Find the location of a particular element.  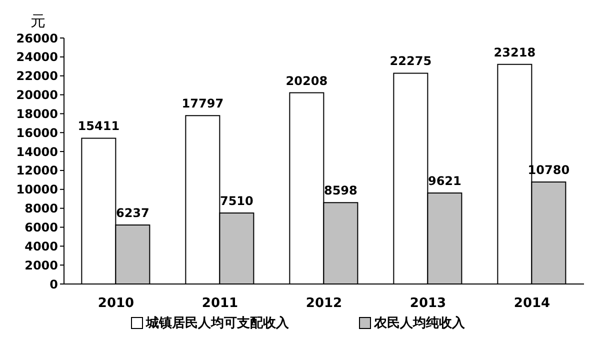

data-label: 23218 is located at coordinates (515, 52).